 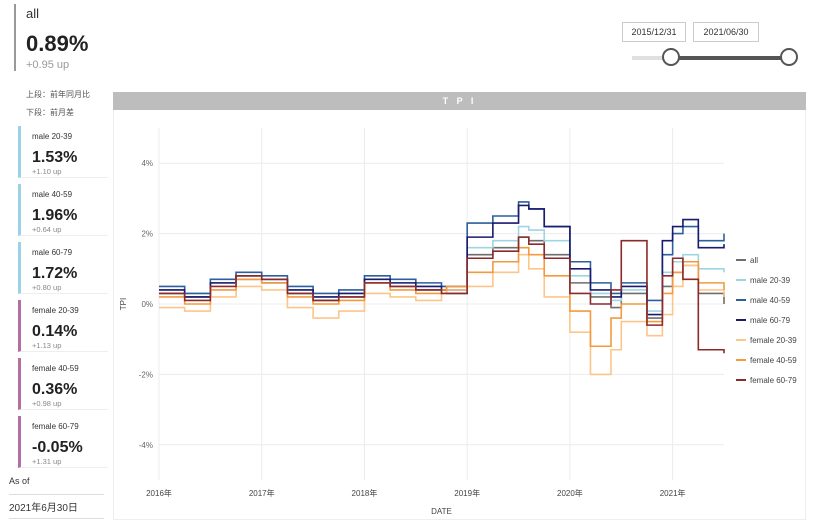 I want to click on card-female-20-39: female 20-39 0.14% +1.13 up, so click(x=63, y=326).